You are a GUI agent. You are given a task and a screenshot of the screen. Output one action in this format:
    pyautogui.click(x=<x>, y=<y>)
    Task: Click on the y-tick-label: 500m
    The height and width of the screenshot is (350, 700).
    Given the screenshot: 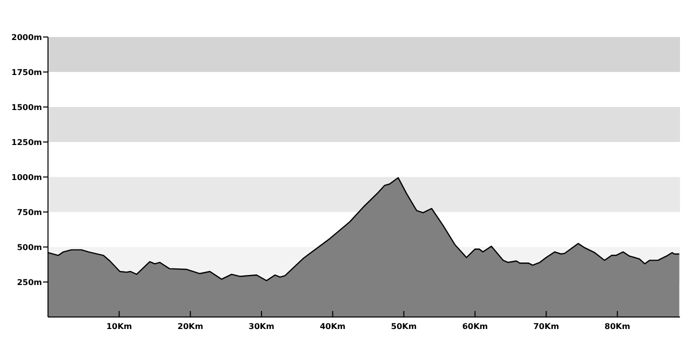 What is the action you would take?
    pyautogui.click(x=29, y=247)
    